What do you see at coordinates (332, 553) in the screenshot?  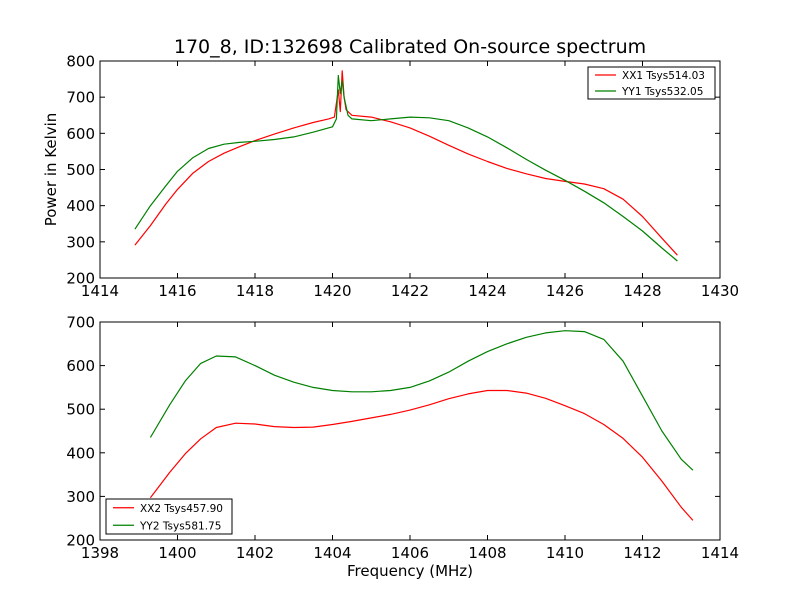 I see `x-tick-label: 1404` at bounding box center [332, 553].